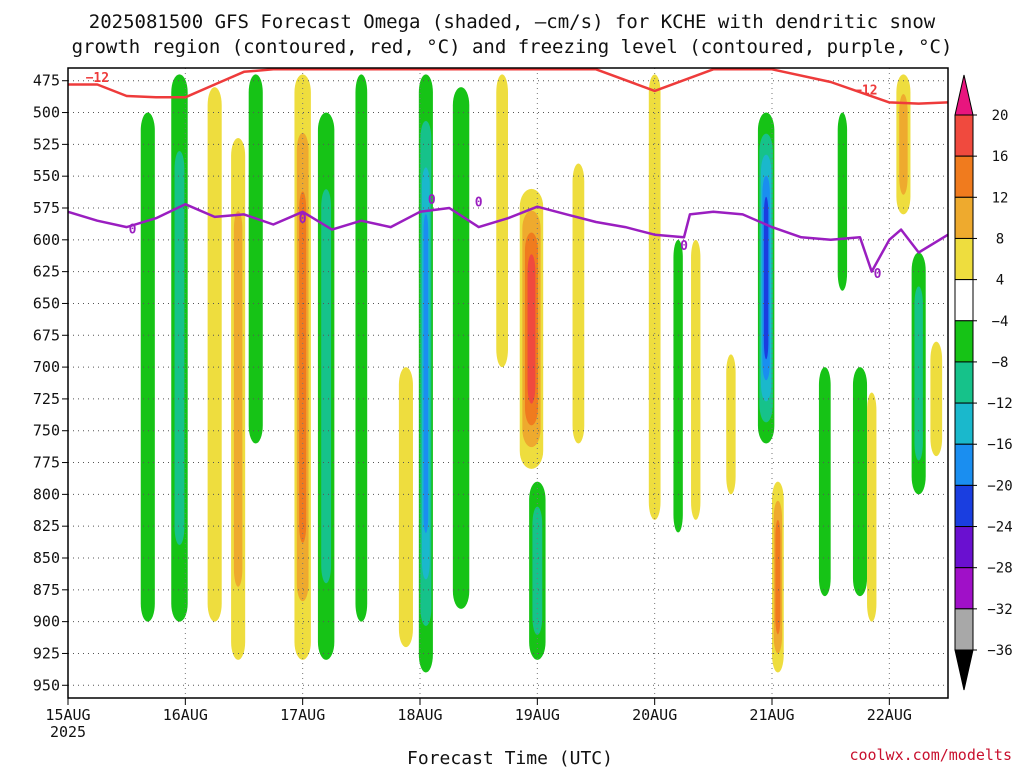 Image resolution: width=1024 pixels, height=768 pixels. Describe the element at coordinates (185, 715) in the screenshot. I see `x-tick-label-16AUG: 16AUG` at that location.